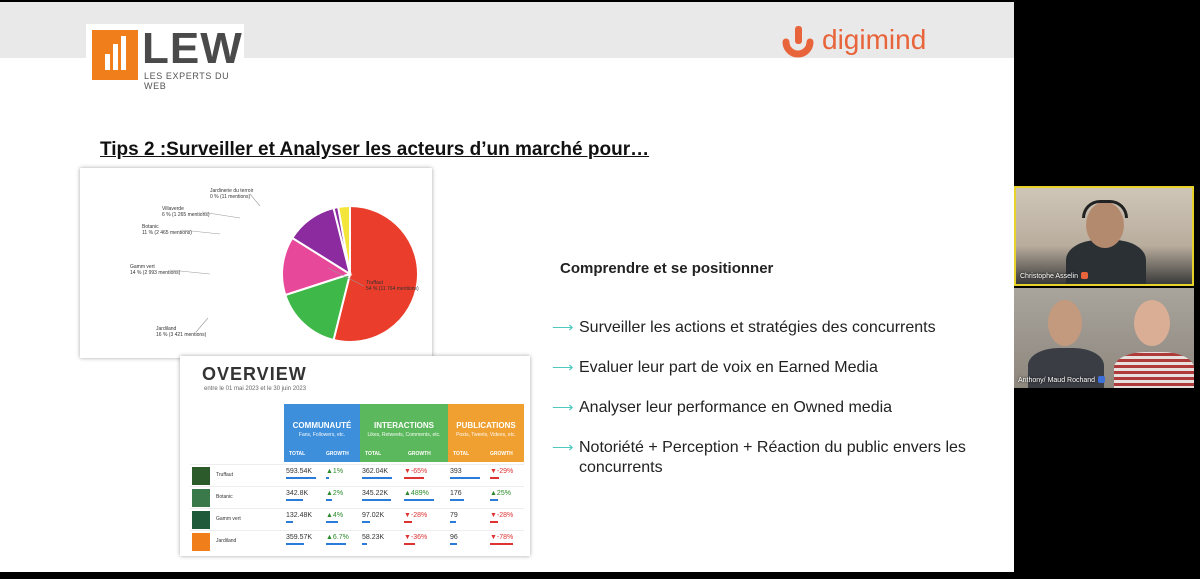 The width and height of the screenshot is (1200, 579). What do you see at coordinates (167, 233) in the screenshot?
I see `pie-value-label: 11 % (2 465 mentions)` at bounding box center [167, 233].